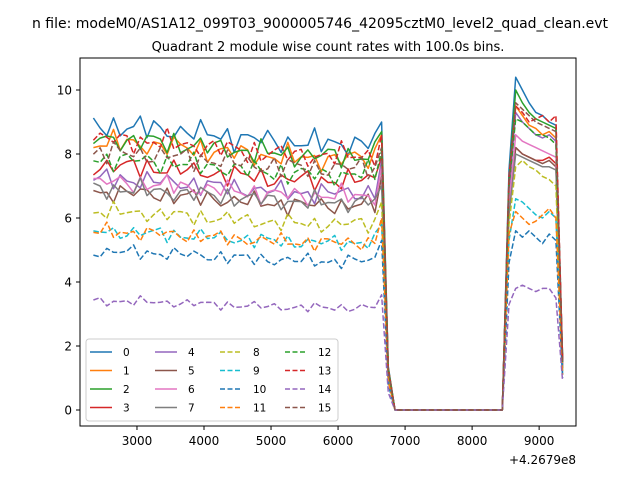 The height and width of the screenshot is (480, 640). What do you see at coordinates (405, 441) in the screenshot?
I see `x-tick-label: 7000` at bounding box center [405, 441].